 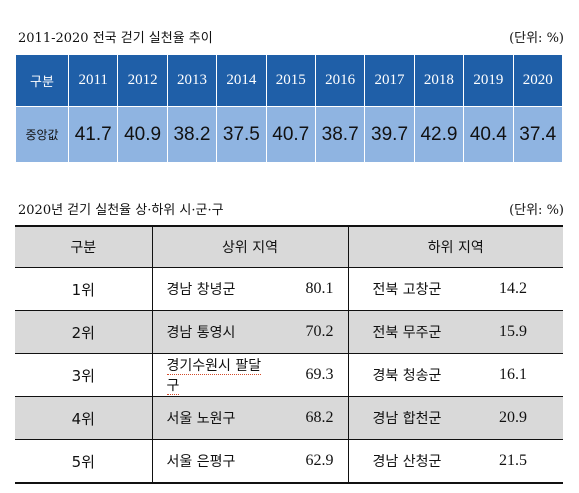 I want to click on median-value-cell: 42.9, so click(x=439, y=134).